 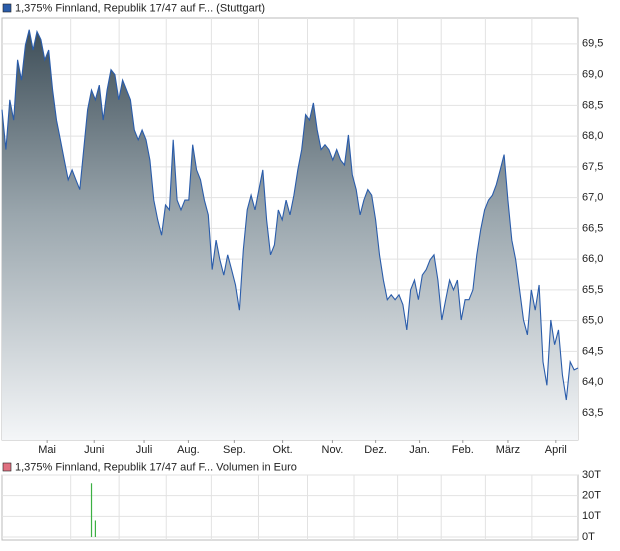 What do you see at coordinates (333, 450) in the screenshot?
I see `x-tick-label: Nov.` at bounding box center [333, 450].